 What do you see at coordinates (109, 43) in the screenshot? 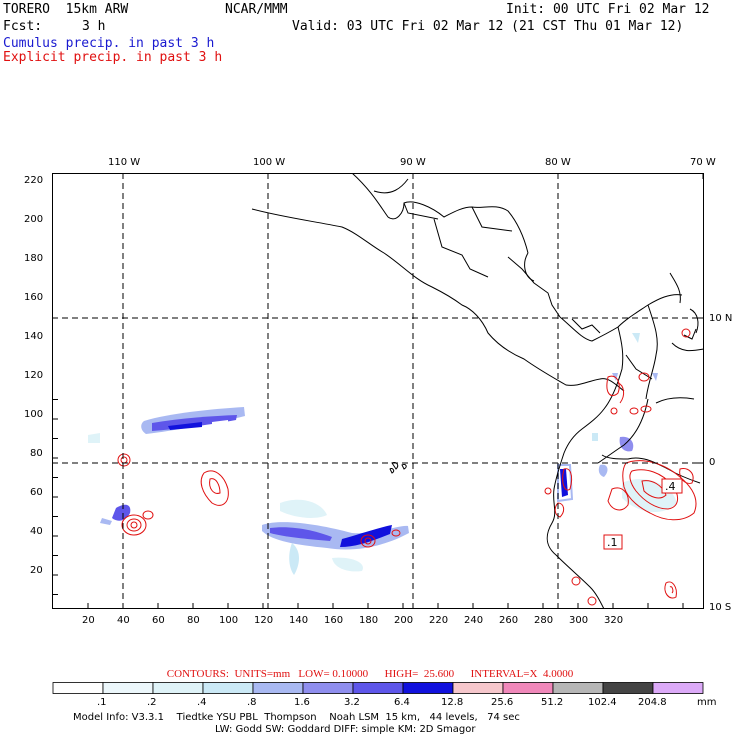
I see `field-cumulus-label: Cumulus precip. in past 3 h` at bounding box center [109, 43].